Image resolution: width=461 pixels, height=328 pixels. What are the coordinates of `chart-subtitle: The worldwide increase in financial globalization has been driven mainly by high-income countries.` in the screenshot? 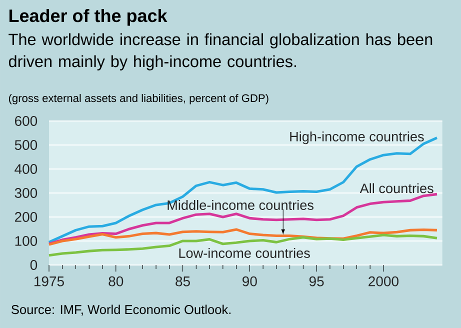 It's located at (220, 51).